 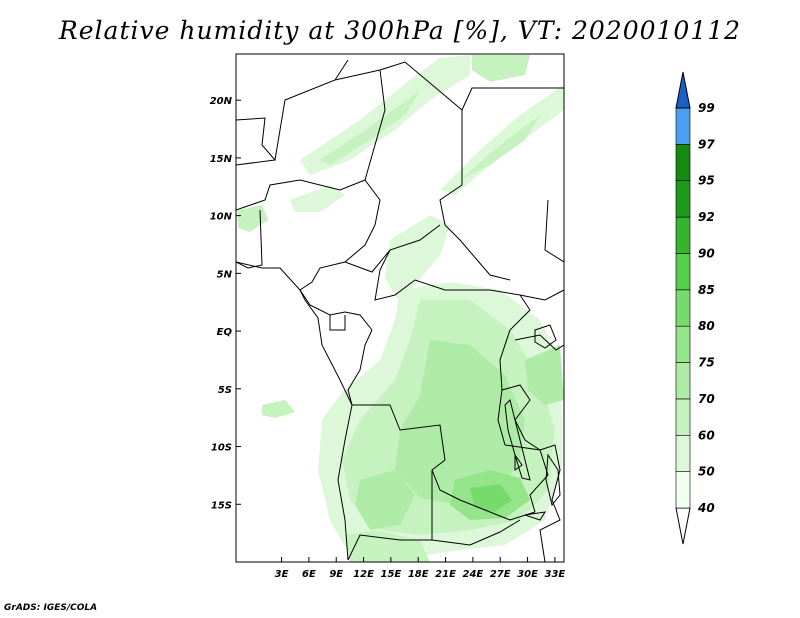 What do you see at coordinates (225, 274) in the screenshot?
I see `lat-tick-label: 5N` at bounding box center [225, 274].